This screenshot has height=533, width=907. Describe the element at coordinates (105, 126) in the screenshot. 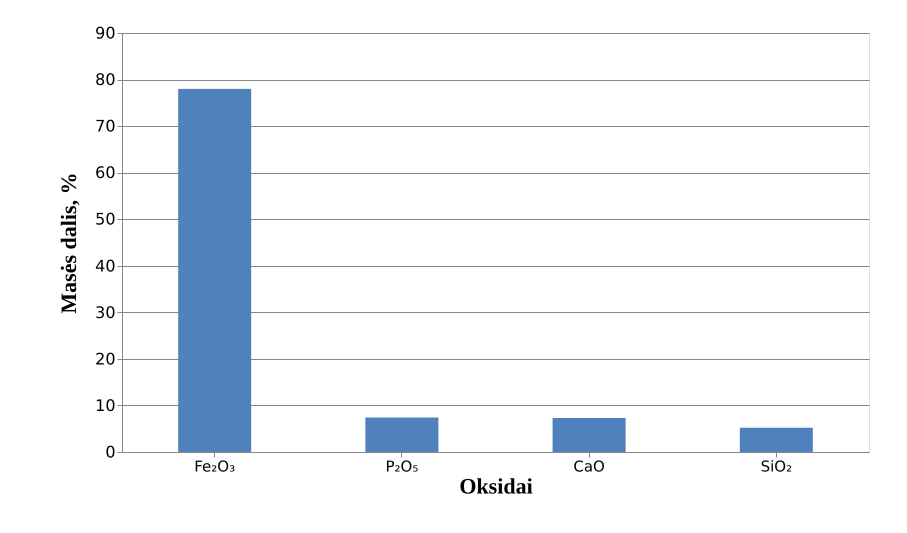

I see `y-tick-label: 70` at that location.